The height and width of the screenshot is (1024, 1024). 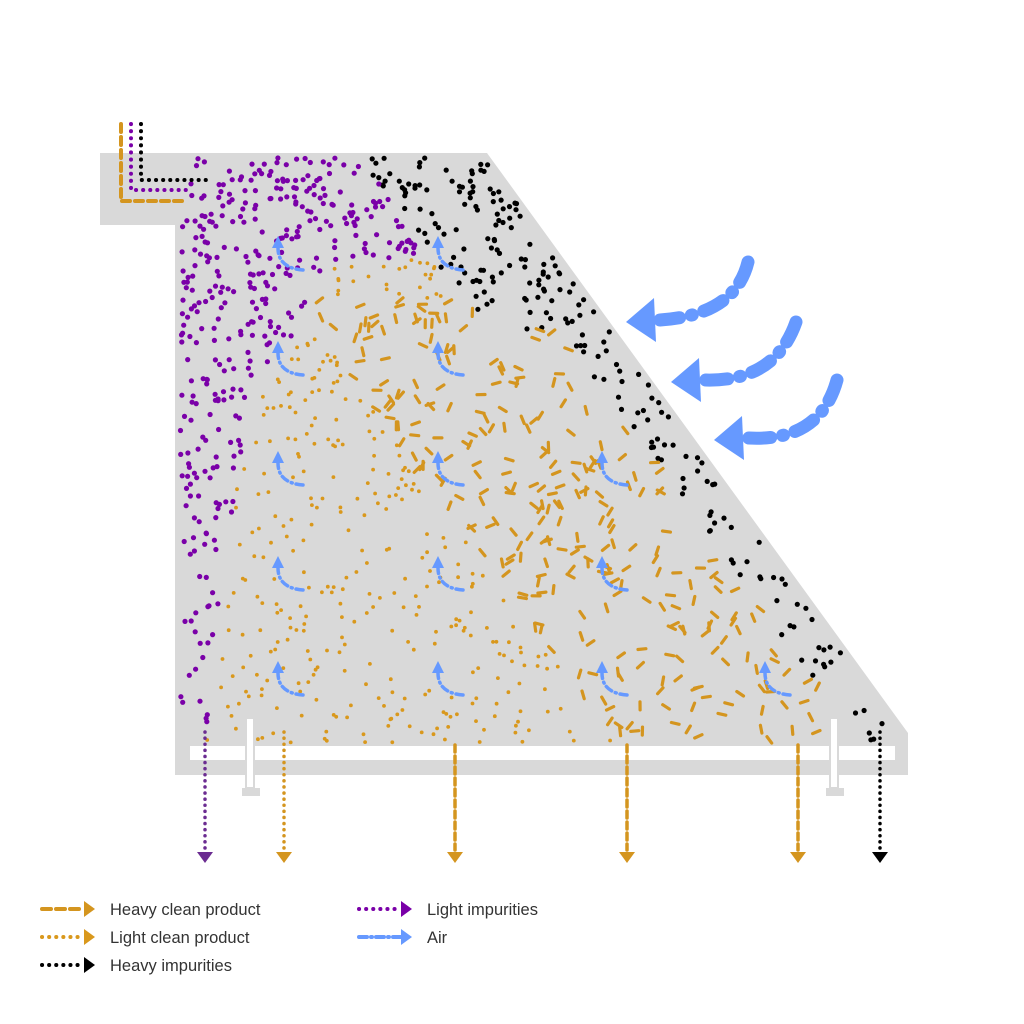 What do you see at coordinates (438, 347) in the screenshot?
I see `air-flow-arrowhead` at bounding box center [438, 347].